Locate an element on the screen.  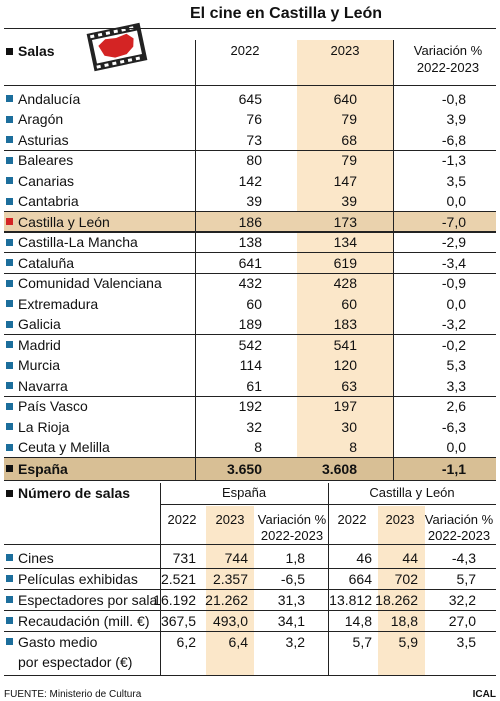
cell: 731 is located at coordinates (184, 557).